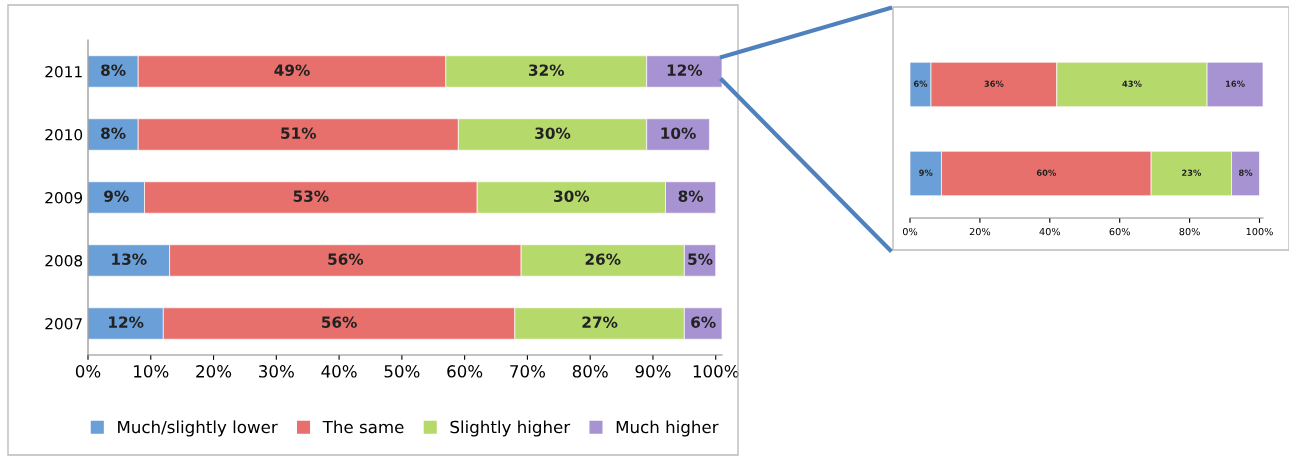 This screenshot has height=462, width=1289. Describe the element at coordinates (600, 322) in the screenshot. I see `data-label: 27%` at that location.